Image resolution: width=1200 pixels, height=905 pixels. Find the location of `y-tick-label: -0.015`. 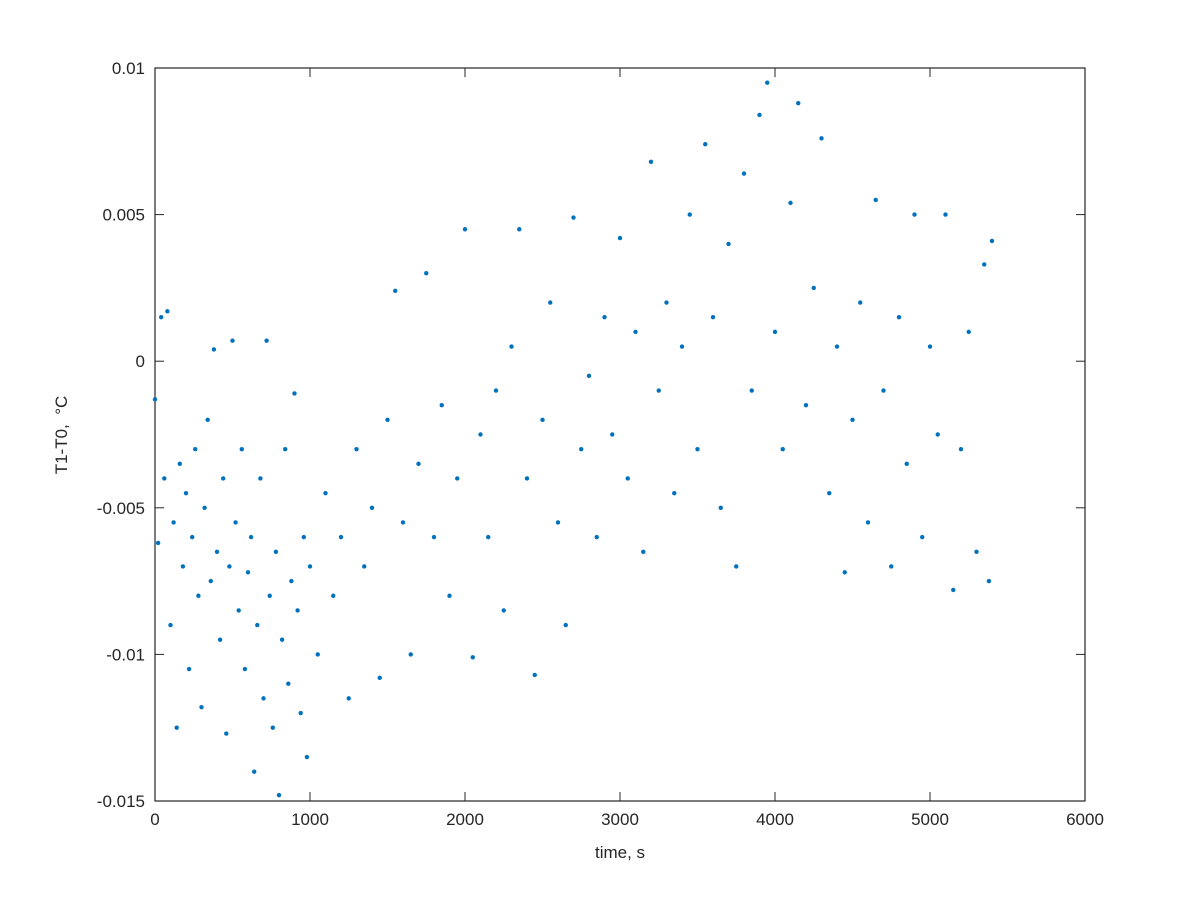

y-tick-label: -0.015 is located at coordinates (121, 801).